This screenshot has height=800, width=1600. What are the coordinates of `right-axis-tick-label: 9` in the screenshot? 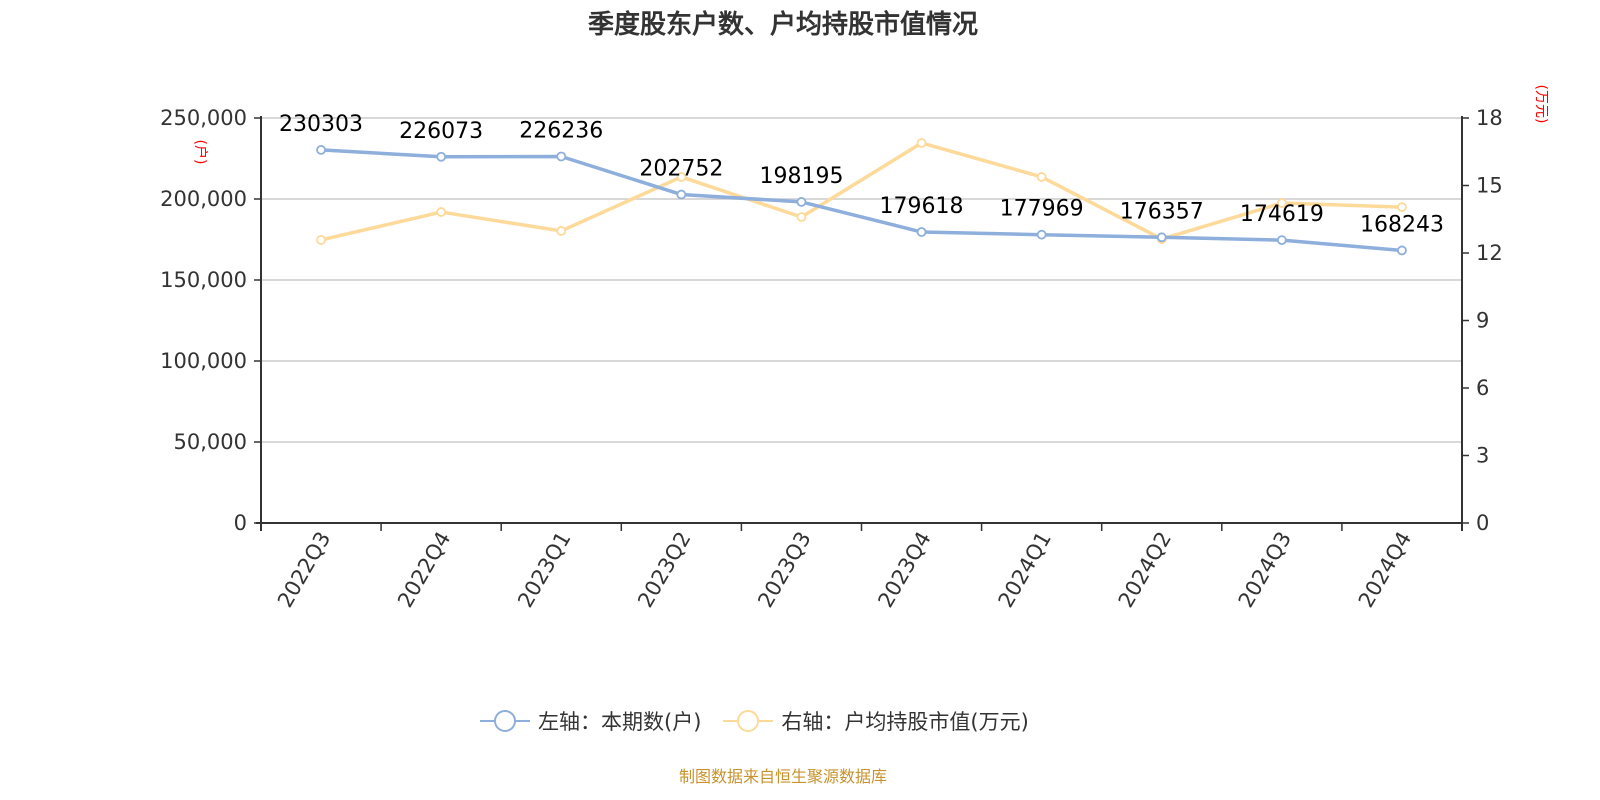 It's located at (1482, 321).